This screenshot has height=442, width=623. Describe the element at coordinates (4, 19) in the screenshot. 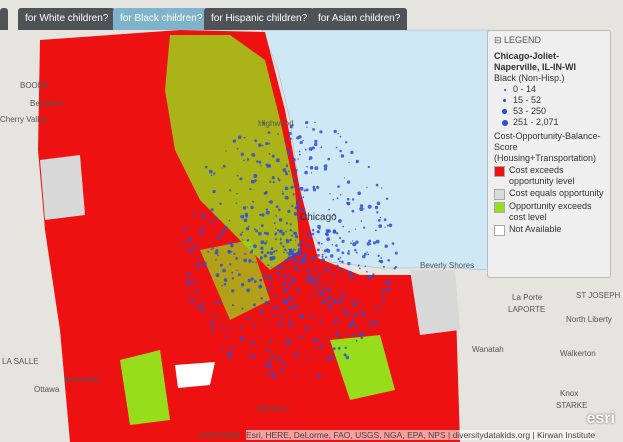

I see `tab-overflow` at that location.